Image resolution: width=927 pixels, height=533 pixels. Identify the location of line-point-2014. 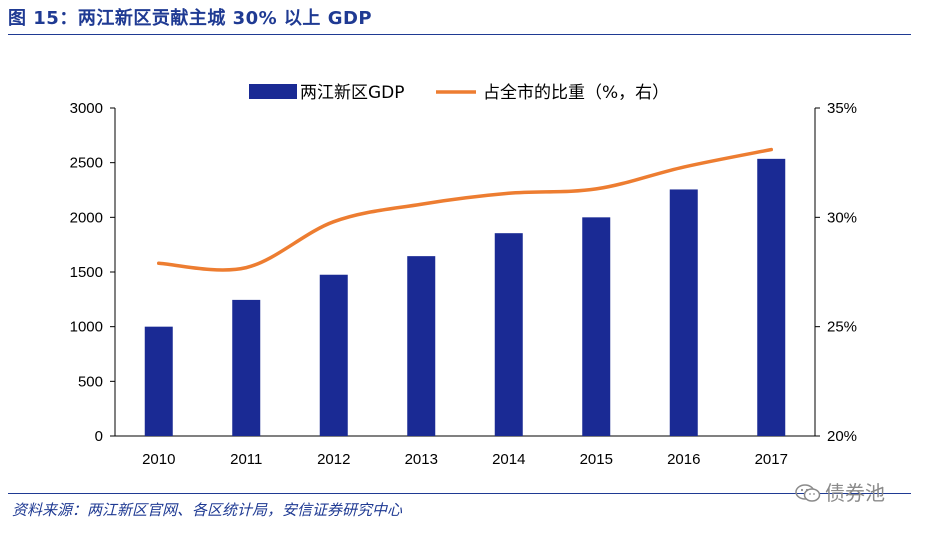
(509, 193).